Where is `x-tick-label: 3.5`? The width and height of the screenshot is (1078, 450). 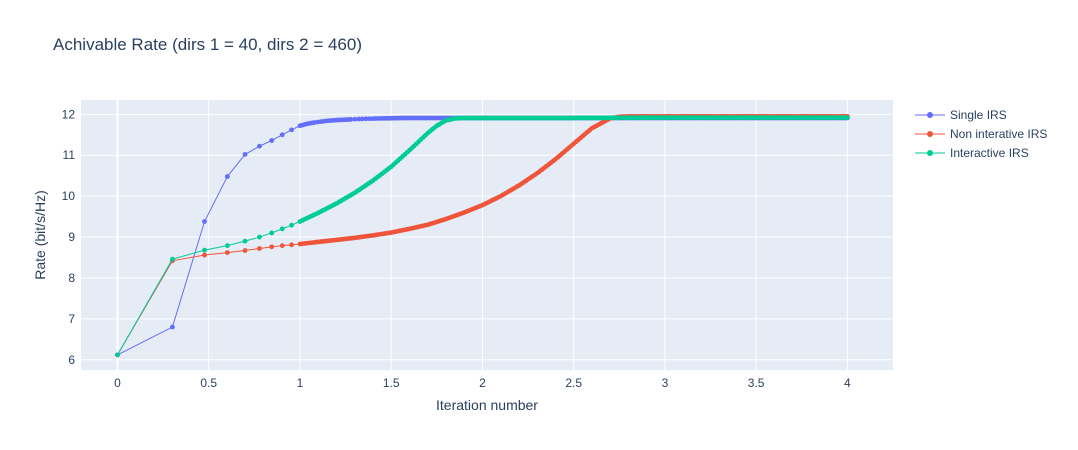 x-tick-label: 3.5 is located at coordinates (756, 383).